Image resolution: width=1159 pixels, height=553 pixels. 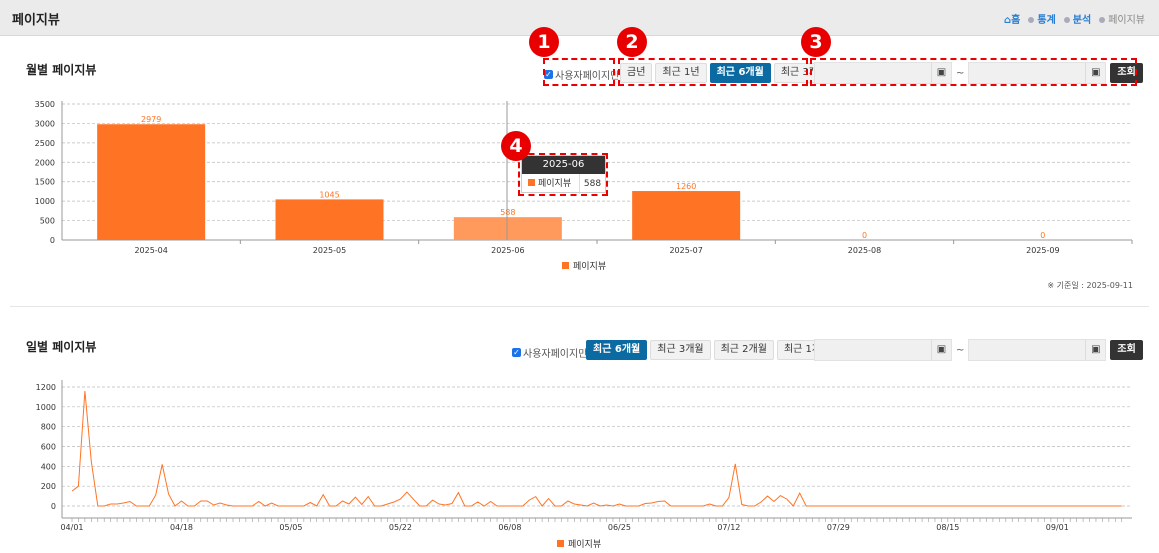 I want to click on top-header-bar, so click(x=579, y=18).